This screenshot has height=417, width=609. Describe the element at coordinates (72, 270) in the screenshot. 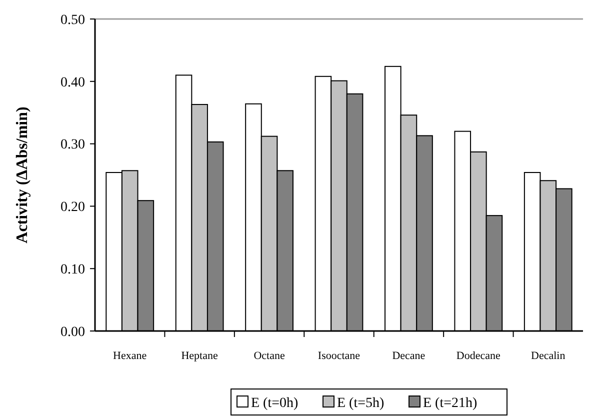

I see `y-tick-label: 0.10` at that location.